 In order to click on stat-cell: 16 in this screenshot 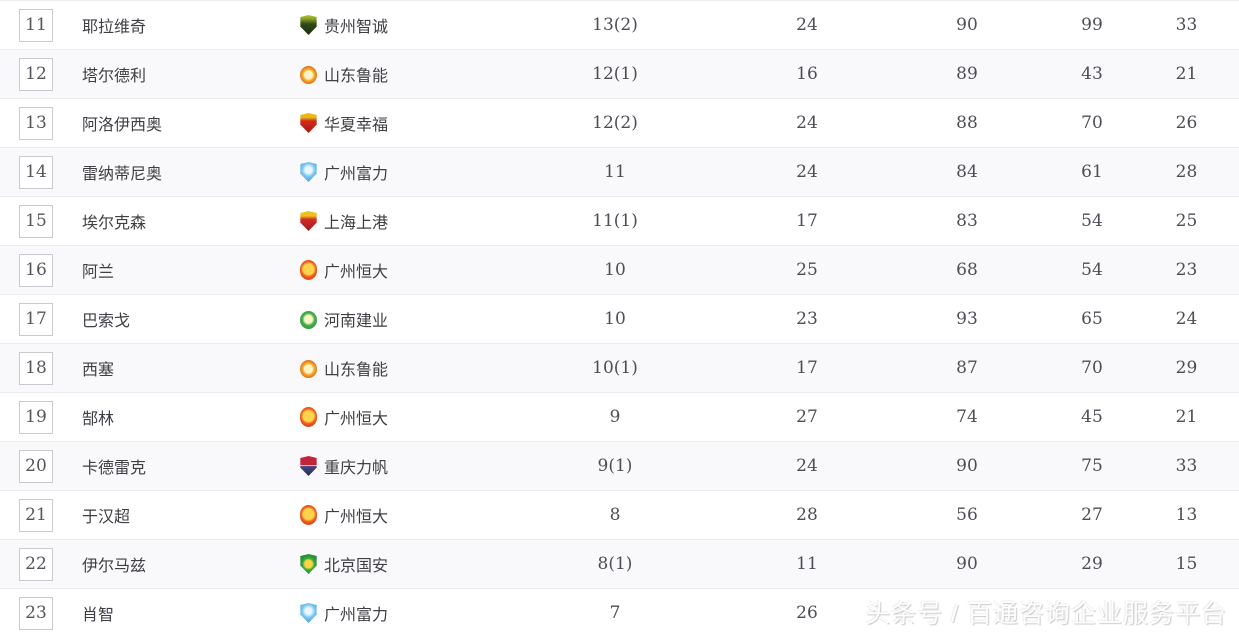, I will do `click(807, 74)`.